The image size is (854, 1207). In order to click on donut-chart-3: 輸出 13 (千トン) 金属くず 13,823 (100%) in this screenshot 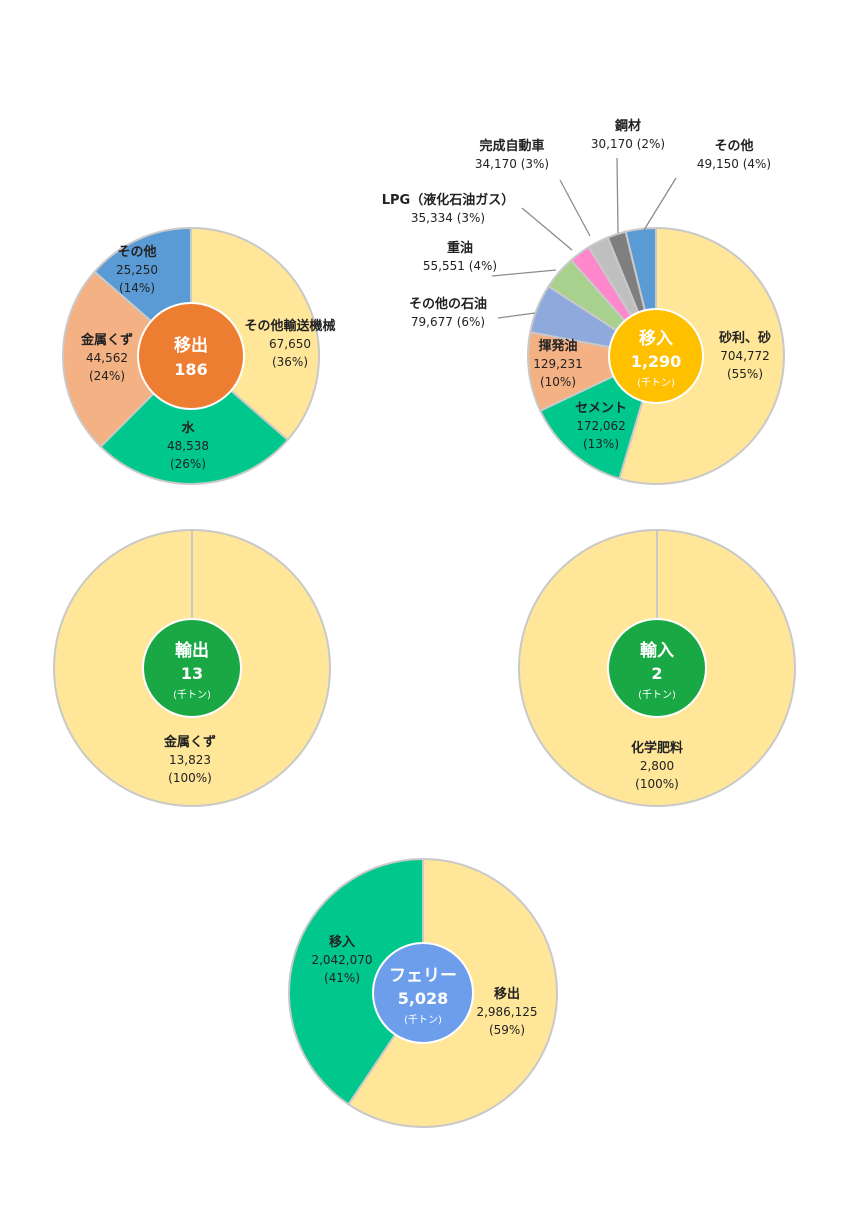, I will do `click(192, 668)`.